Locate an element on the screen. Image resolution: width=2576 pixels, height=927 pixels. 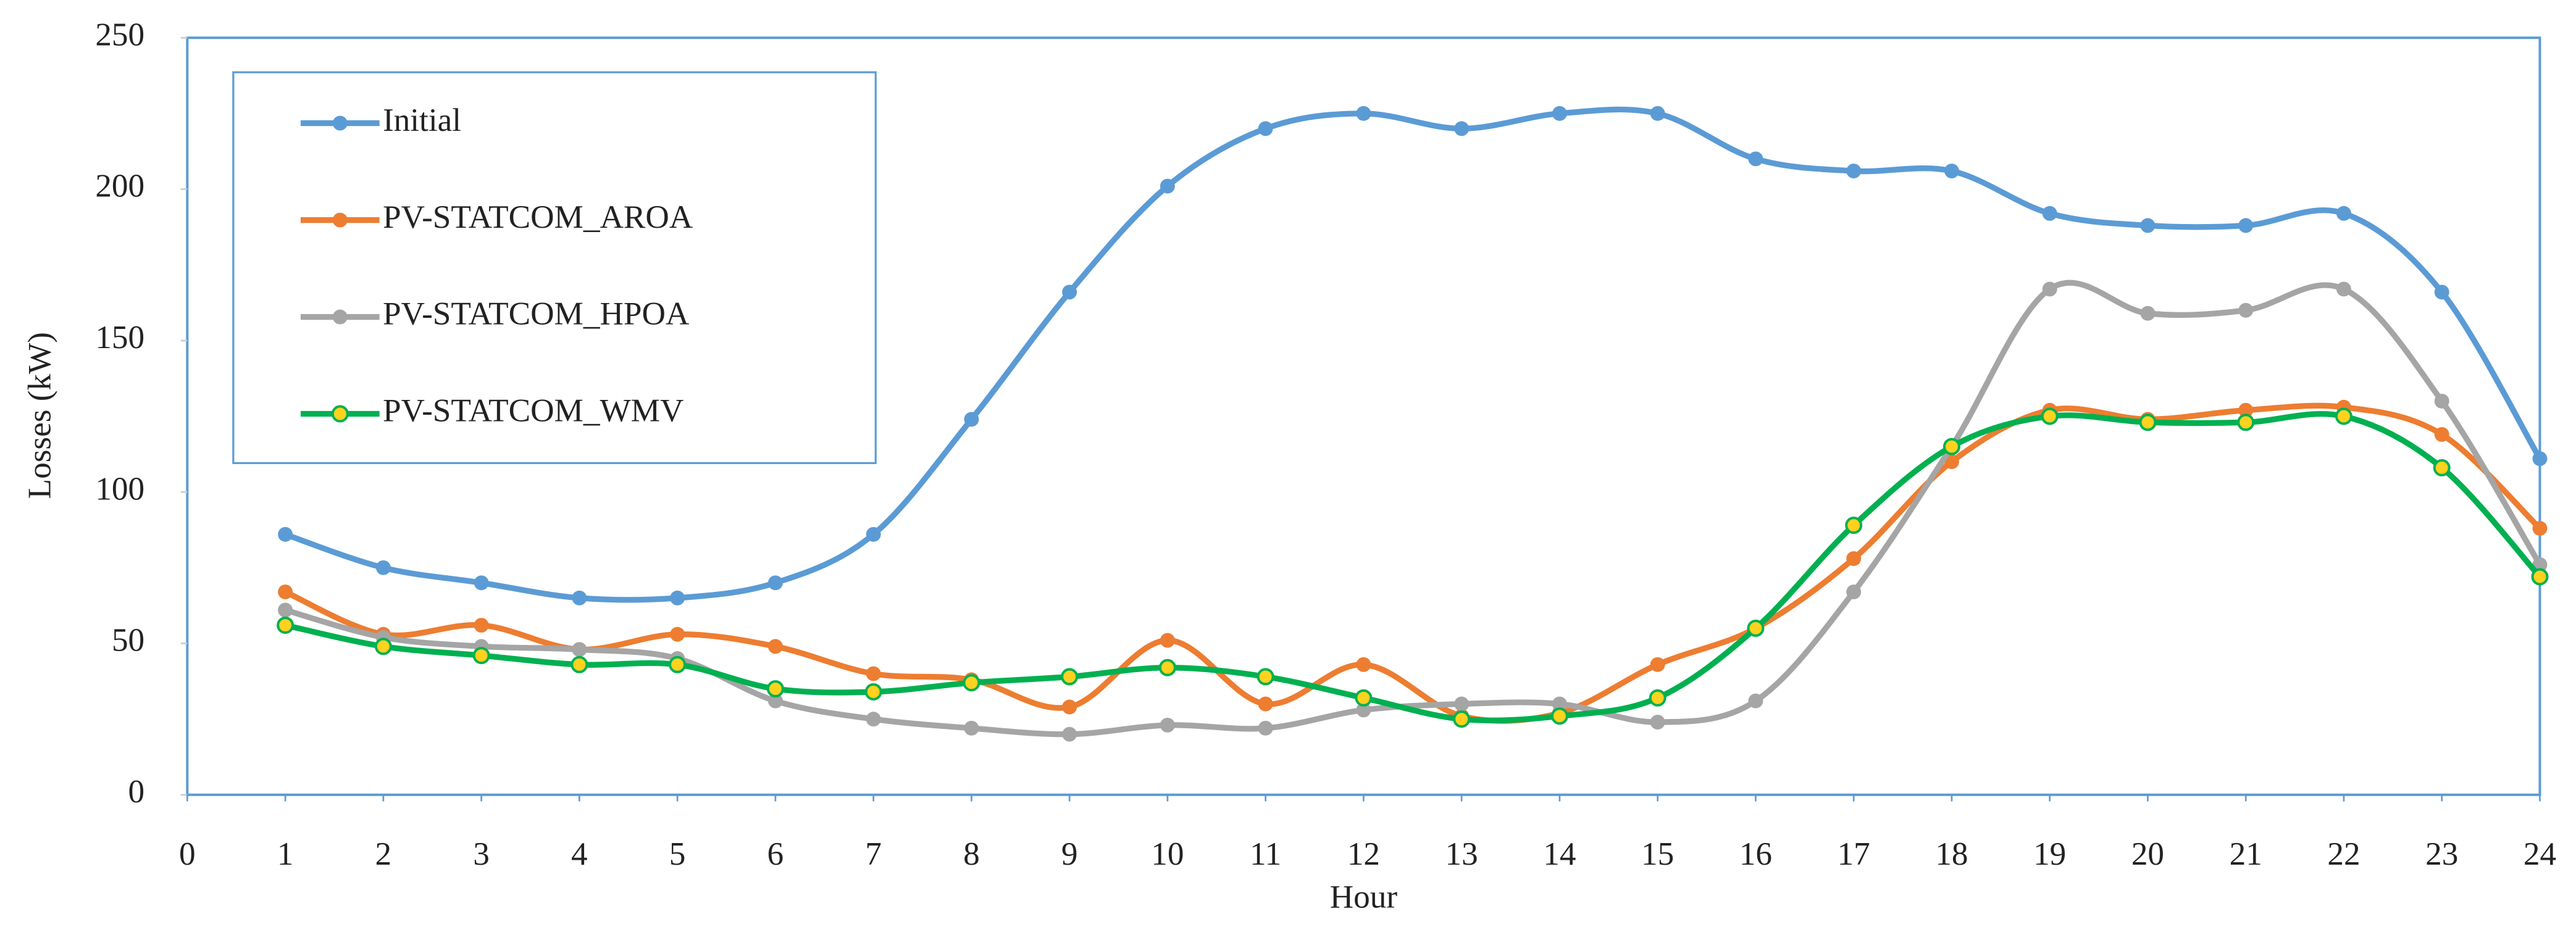
x-tick-label: 22 is located at coordinates (2343, 854).